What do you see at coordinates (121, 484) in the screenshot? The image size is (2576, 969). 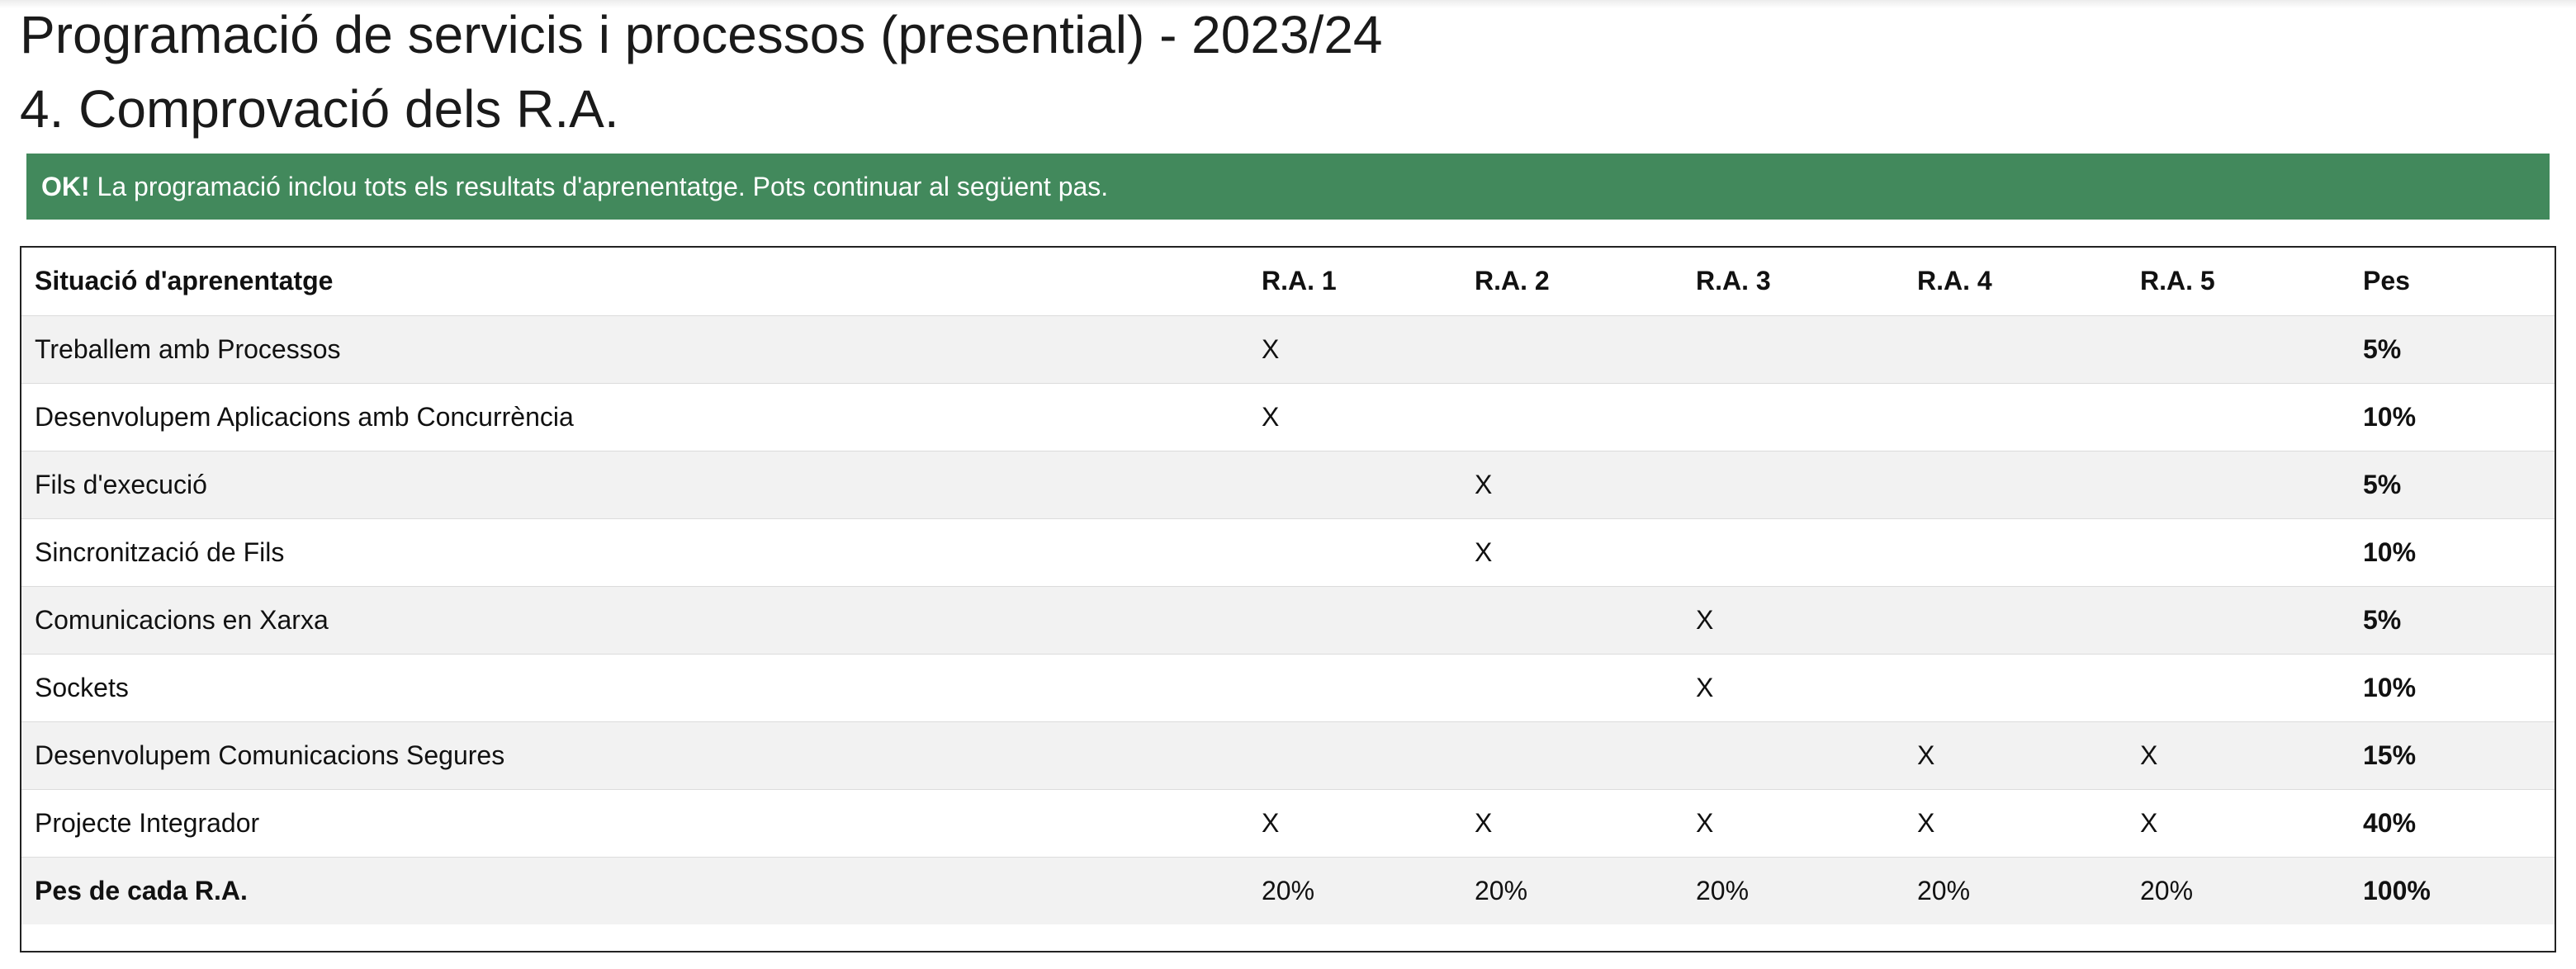 I see `row-name: Fils d'execució` at bounding box center [121, 484].